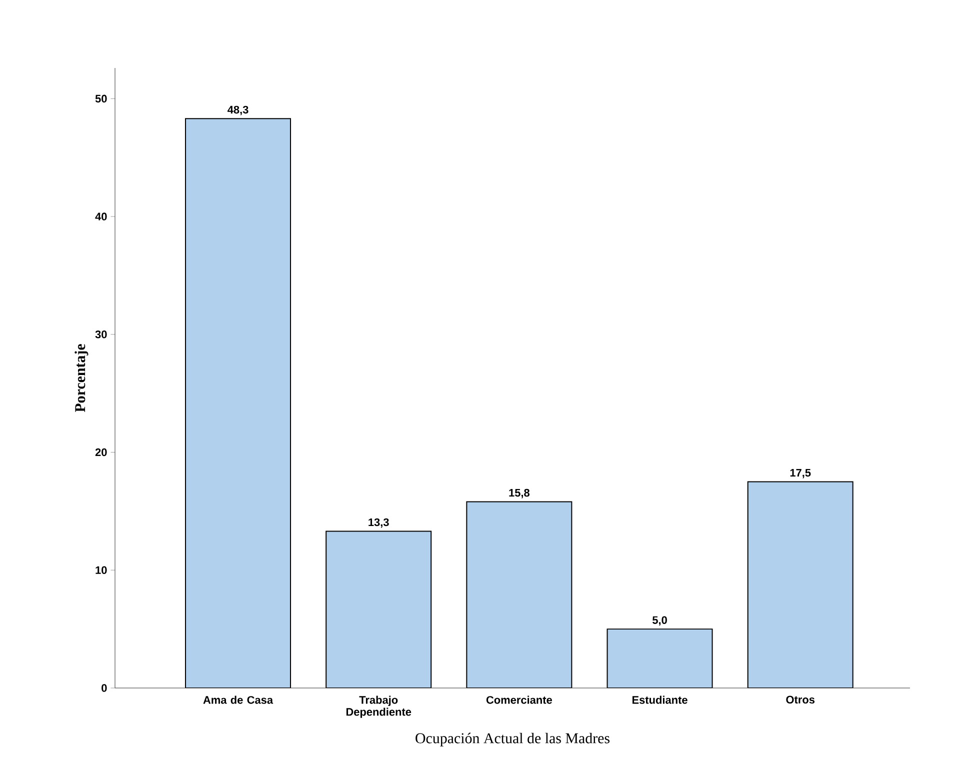 This screenshot has width=966, height=783. Describe the element at coordinates (660, 700) in the screenshot. I see `x-tick-label: Estudiante` at that location.